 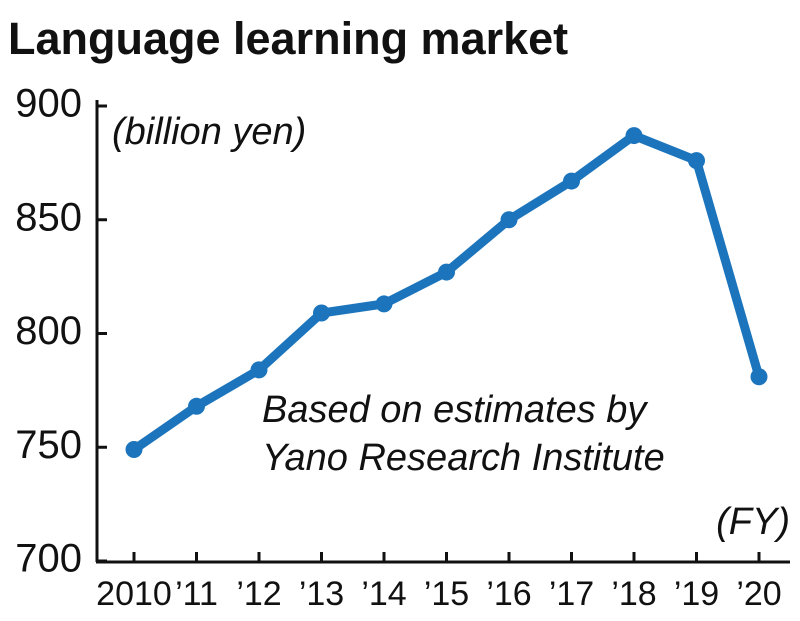 I want to click on x-tick-label: ’13, so click(x=321, y=594).